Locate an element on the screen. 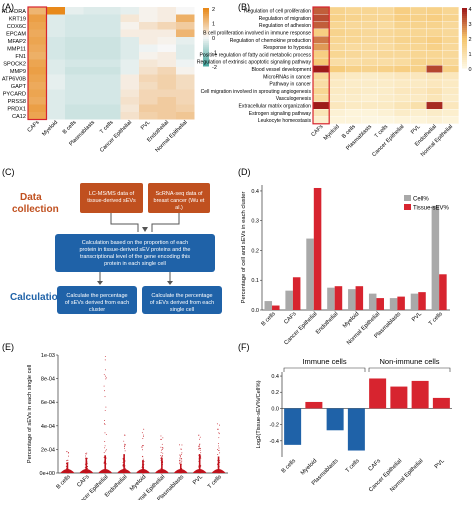 This screenshot has height=505, width=475. row-label: GAPT is located at coordinates (19, 87).